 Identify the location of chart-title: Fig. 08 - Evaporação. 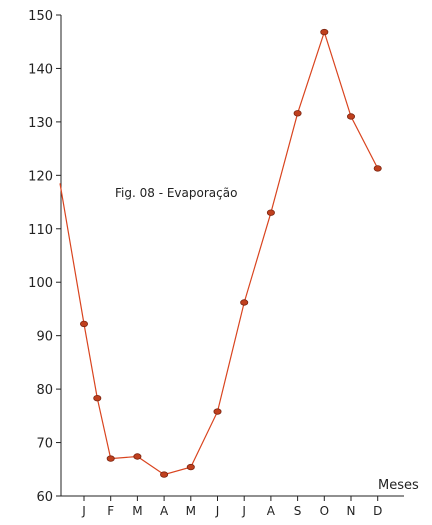
(176, 193).